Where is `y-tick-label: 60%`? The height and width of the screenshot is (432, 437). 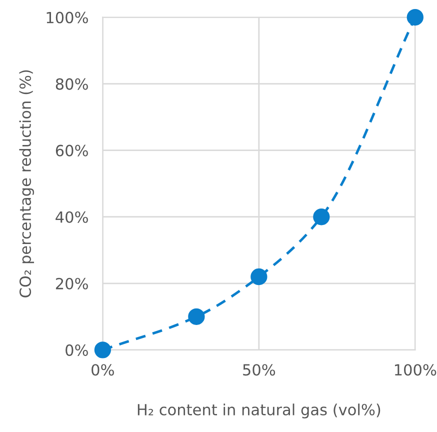
y-tick-label: 60% is located at coordinates (72, 150).